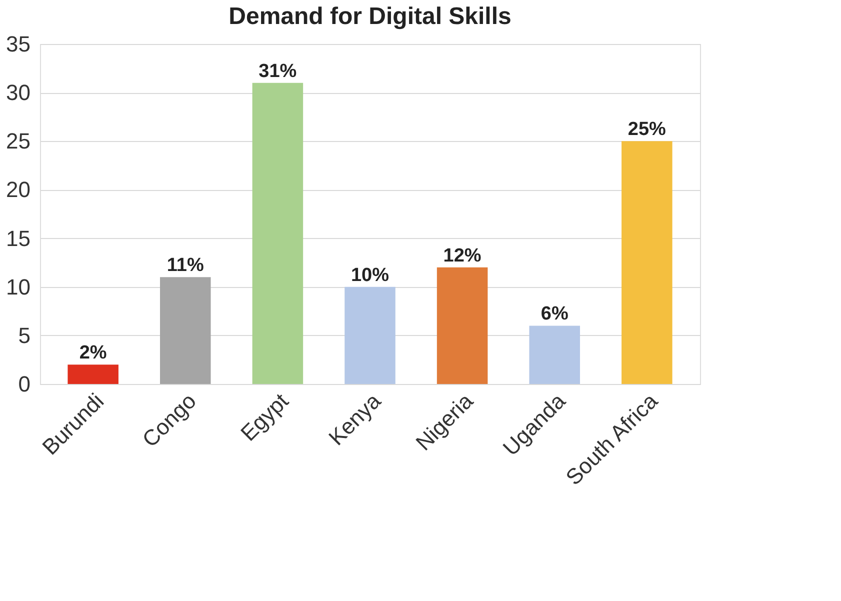 This screenshot has width=841, height=601. I want to click on chart-title: Demand for Digital Skills, so click(370, 16).